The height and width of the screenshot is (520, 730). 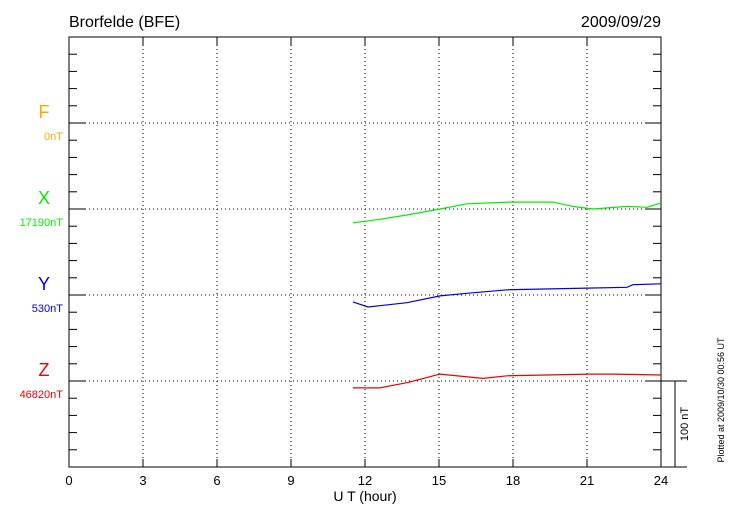 What do you see at coordinates (290, 480) in the screenshot?
I see `x-tick-label: 9` at bounding box center [290, 480].